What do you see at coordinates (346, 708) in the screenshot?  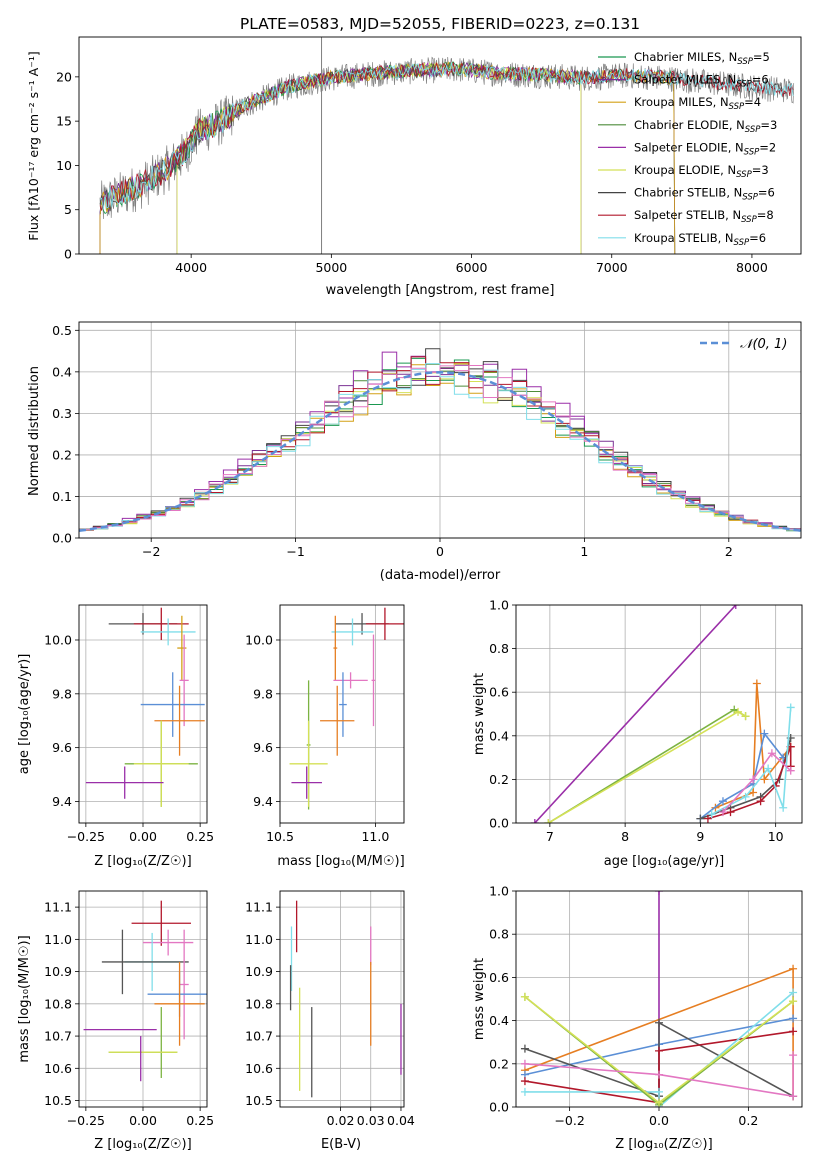 I see `error-bars` at bounding box center [346, 708].